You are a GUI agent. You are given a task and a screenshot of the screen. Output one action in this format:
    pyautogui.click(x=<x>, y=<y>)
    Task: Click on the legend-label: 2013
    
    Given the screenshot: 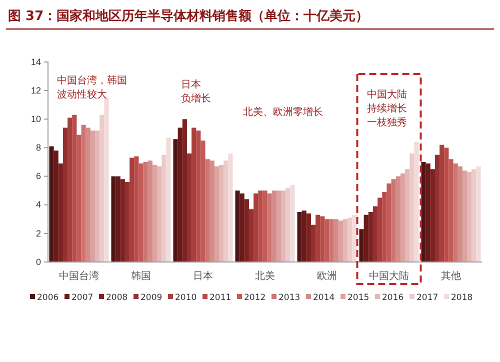 What is the action you would take?
    pyautogui.click(x=289, y=298)
    